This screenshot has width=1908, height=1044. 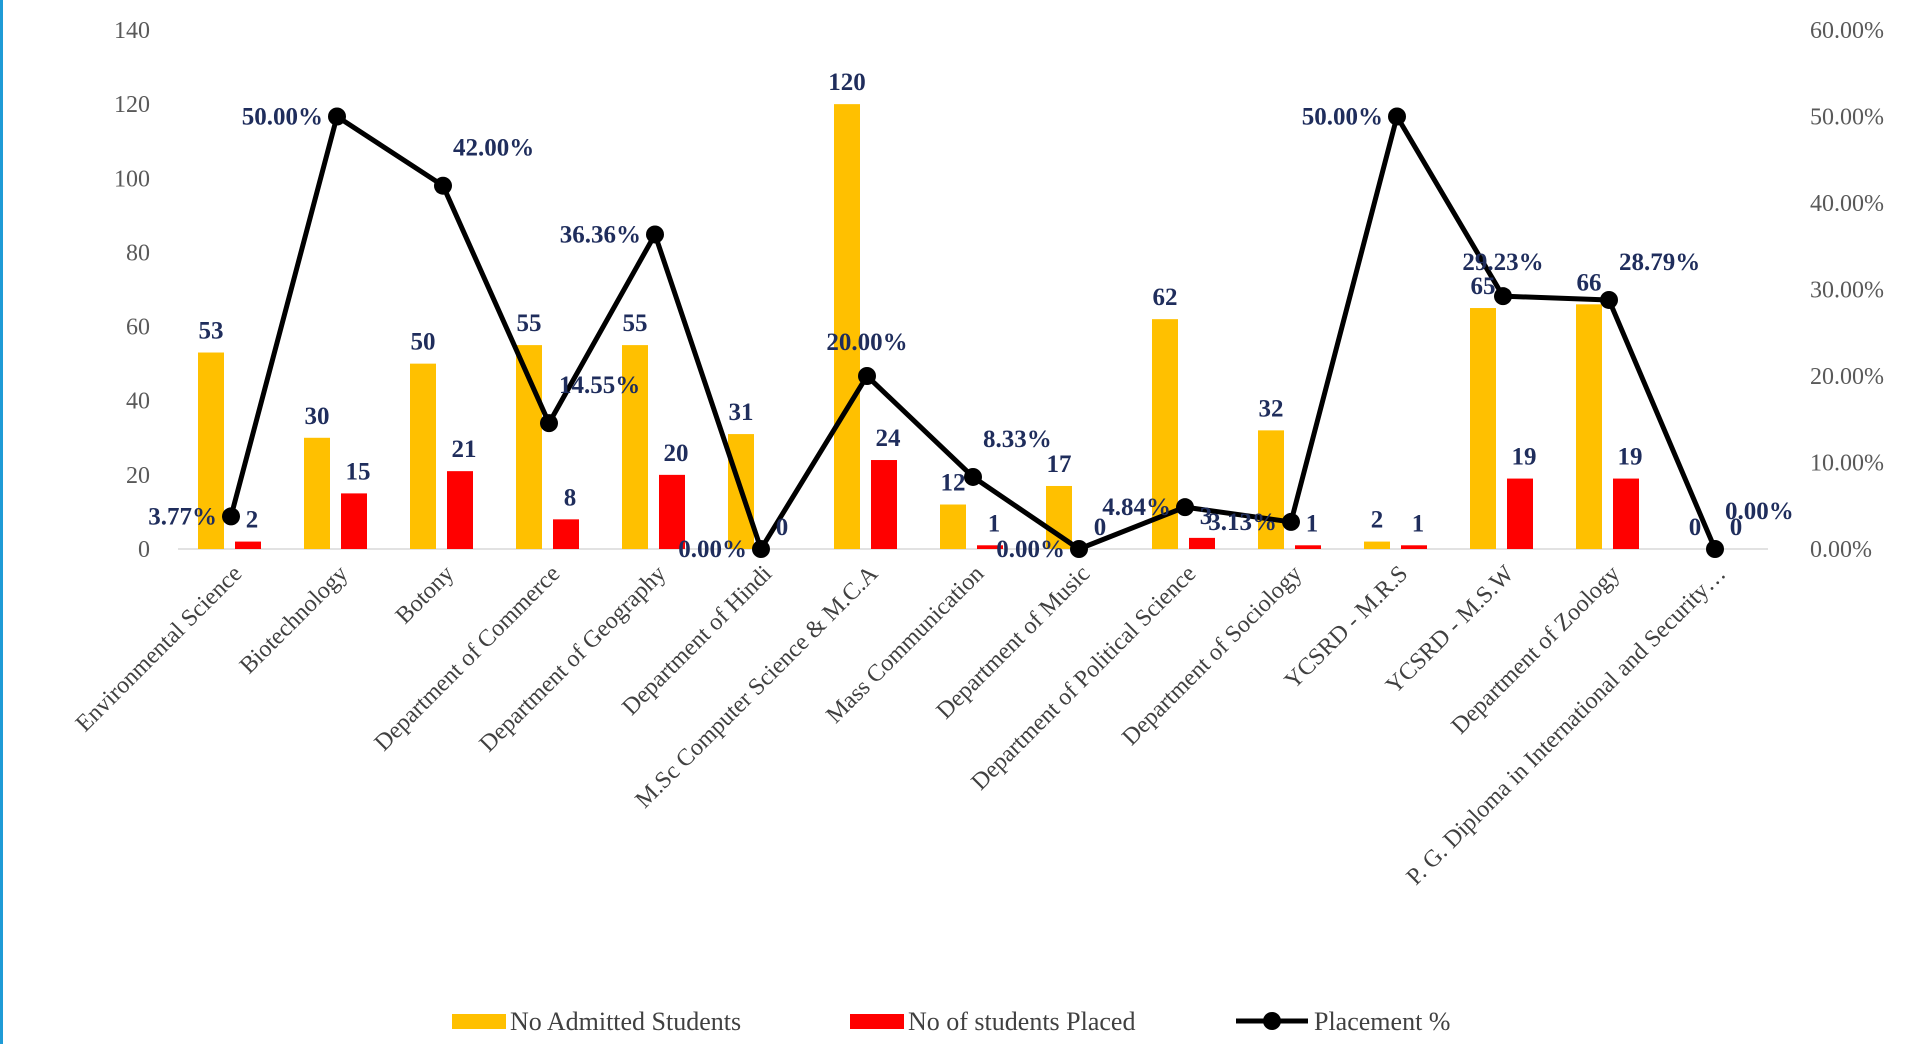 What do you see at coordinates (132, 31) in the screenshot?
I see `y-tick-label: 140` at bounding box center [132, 31].